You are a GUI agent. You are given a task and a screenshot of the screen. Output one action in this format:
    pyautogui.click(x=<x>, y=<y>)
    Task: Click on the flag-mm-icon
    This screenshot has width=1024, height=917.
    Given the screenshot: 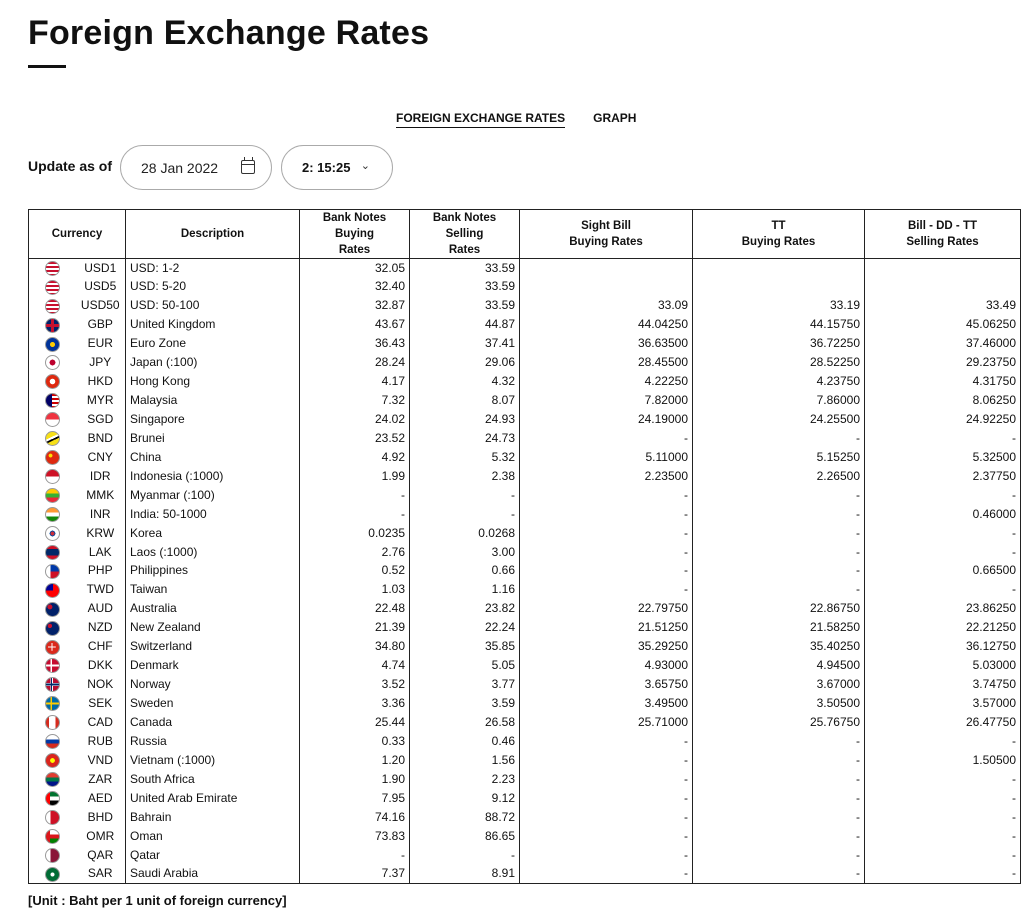 What is the action you would take?
    pyautogui.click(x=52, y=496)
    